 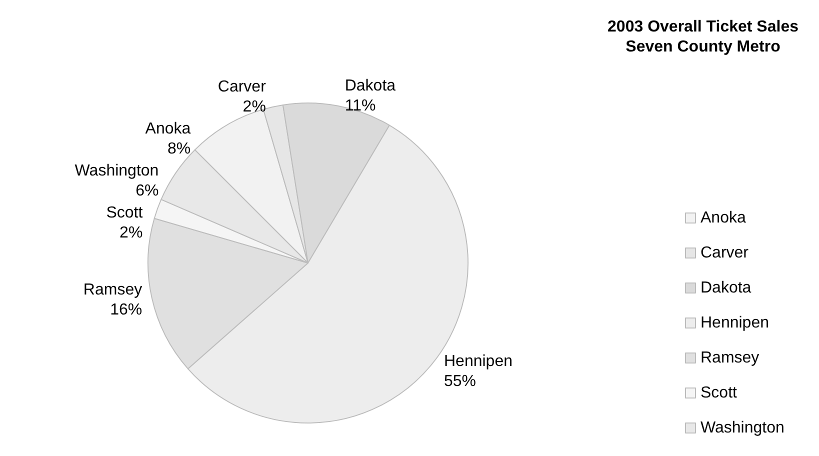 What do you see at coordinates (126, 310) in the screenshot?
I see `data-label: 16%` at bounding box center [126, 310].